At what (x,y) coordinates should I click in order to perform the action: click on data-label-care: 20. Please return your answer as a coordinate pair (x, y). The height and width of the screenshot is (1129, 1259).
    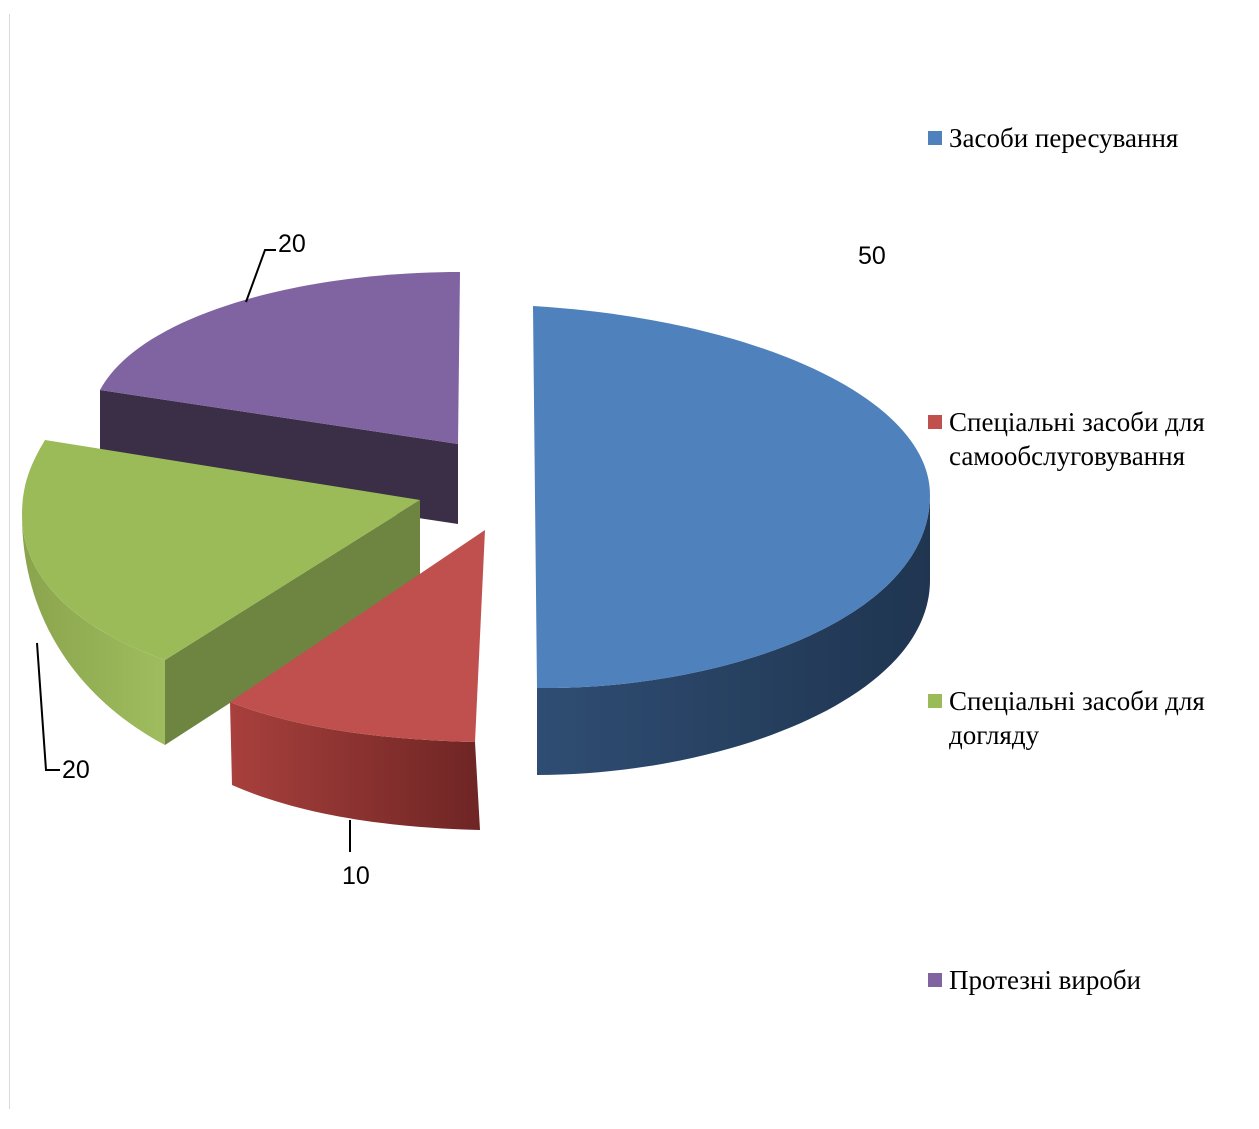
    Looking at the image, I should click on (76, 770).